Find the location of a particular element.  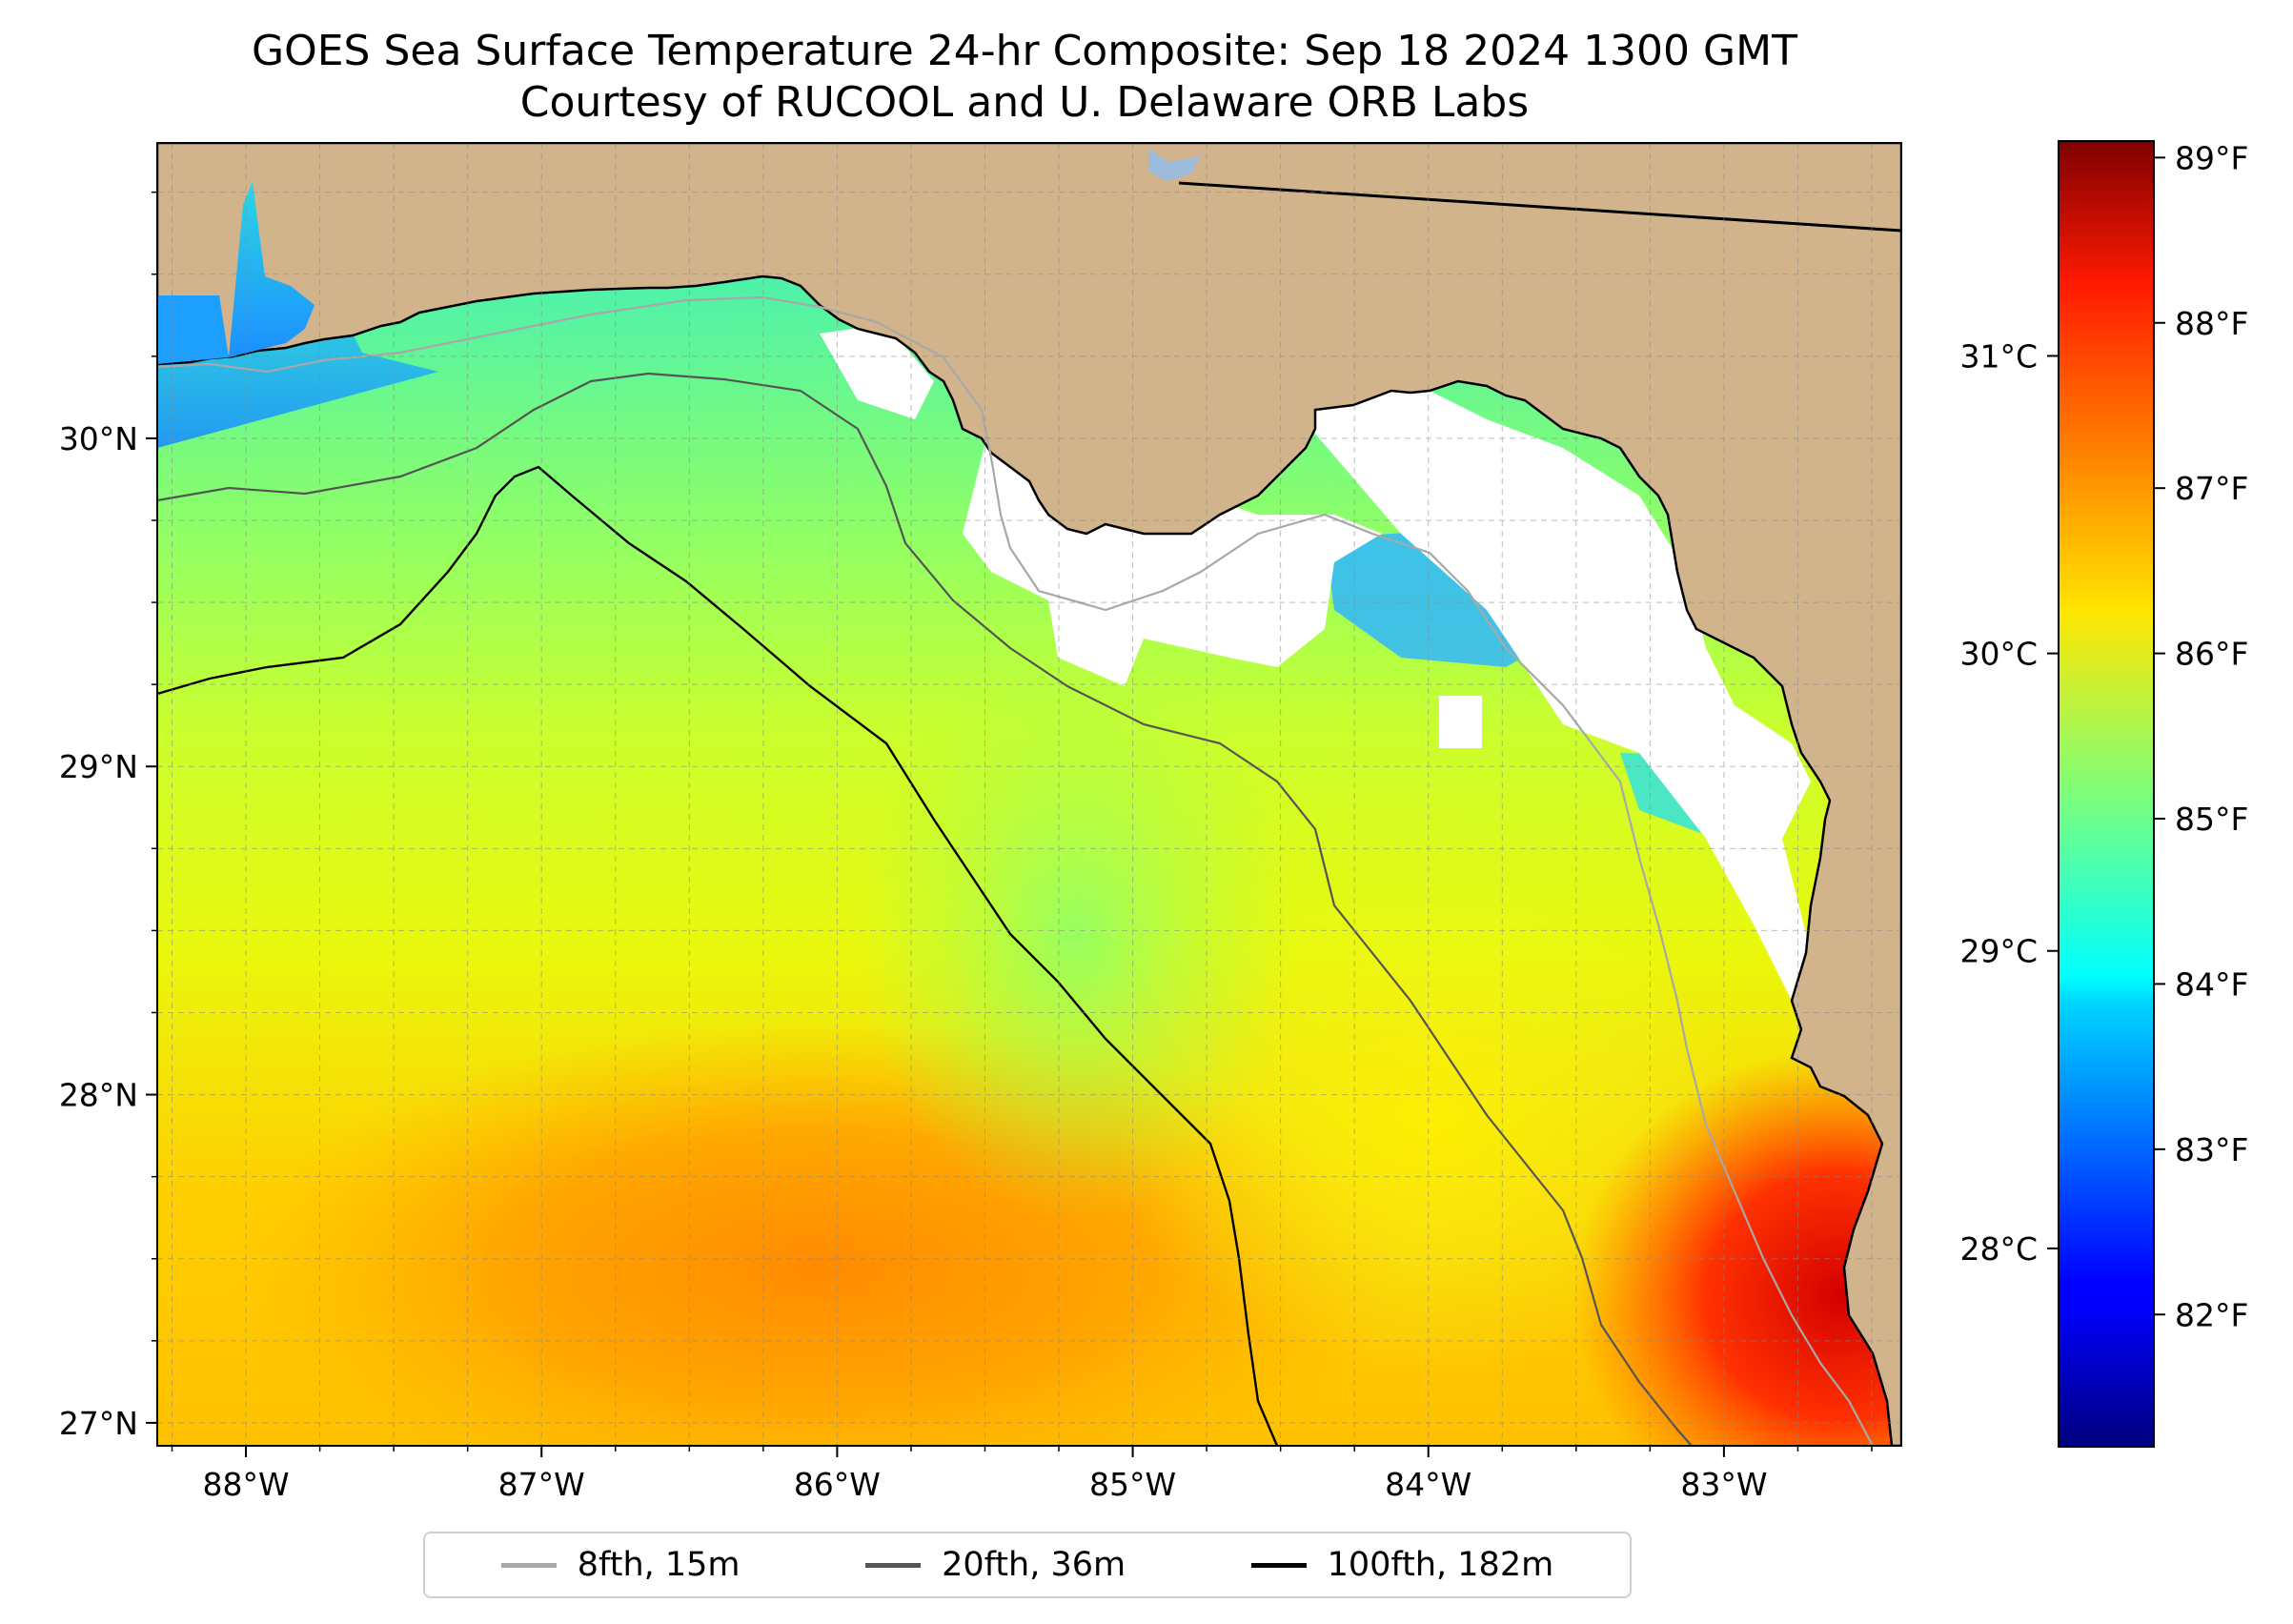

legend-label: 100fth, 182m is located at coordinates (1441, 1565).